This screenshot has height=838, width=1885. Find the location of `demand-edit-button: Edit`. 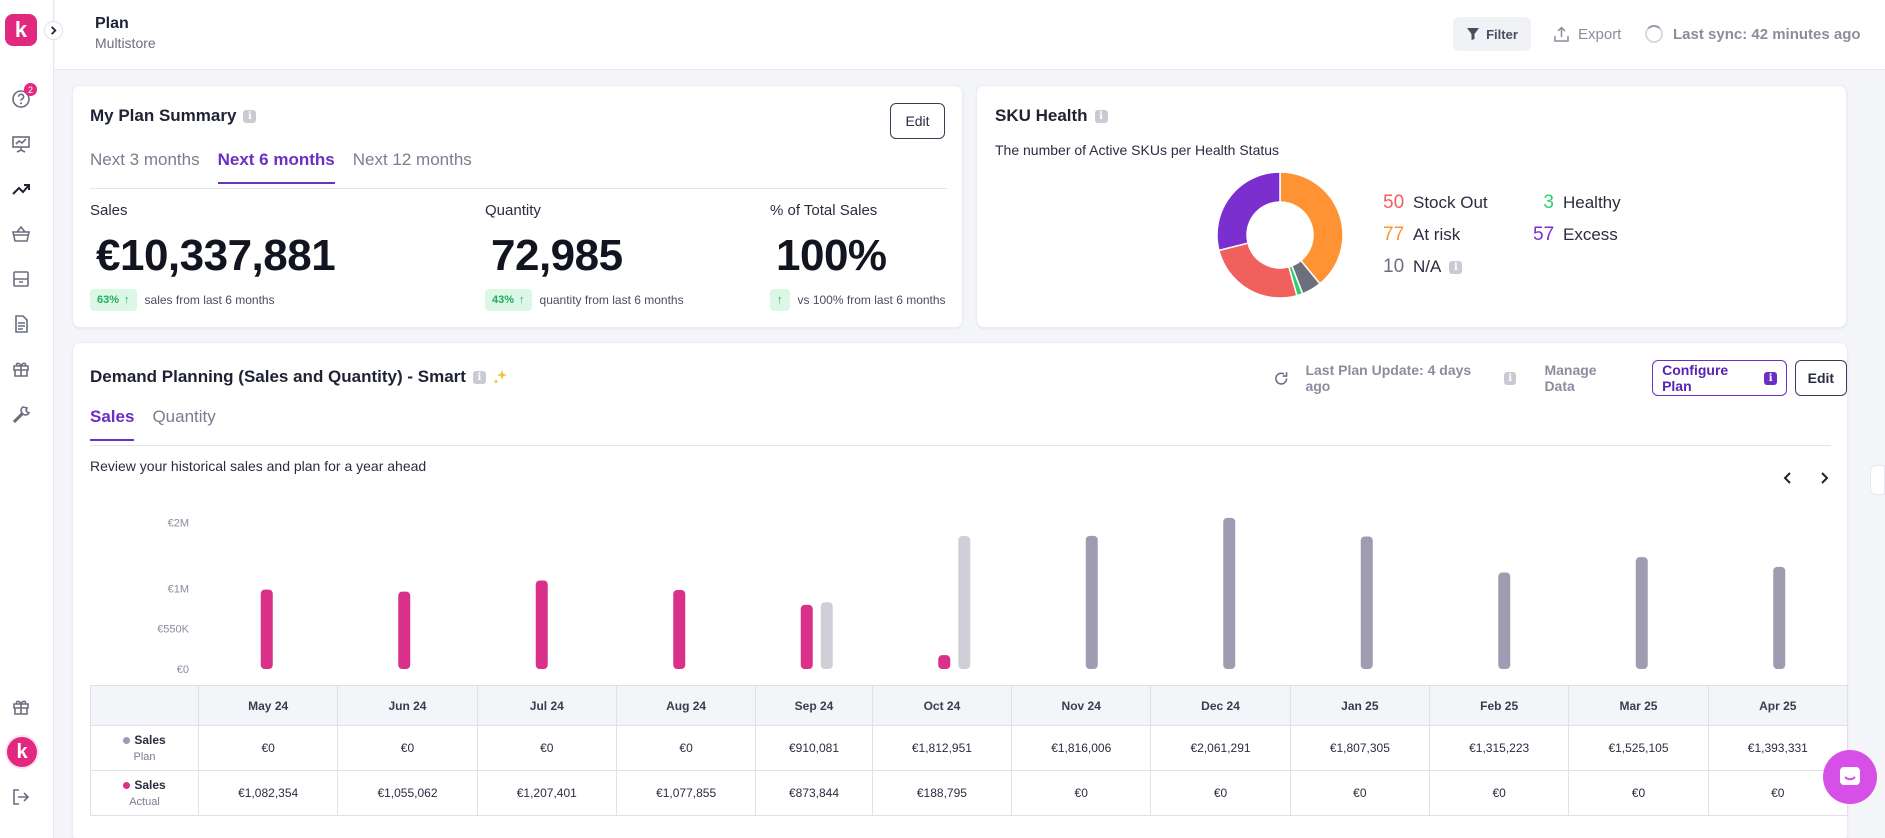

demand-edit-button: Edit is located at coordinates (1821, 378).